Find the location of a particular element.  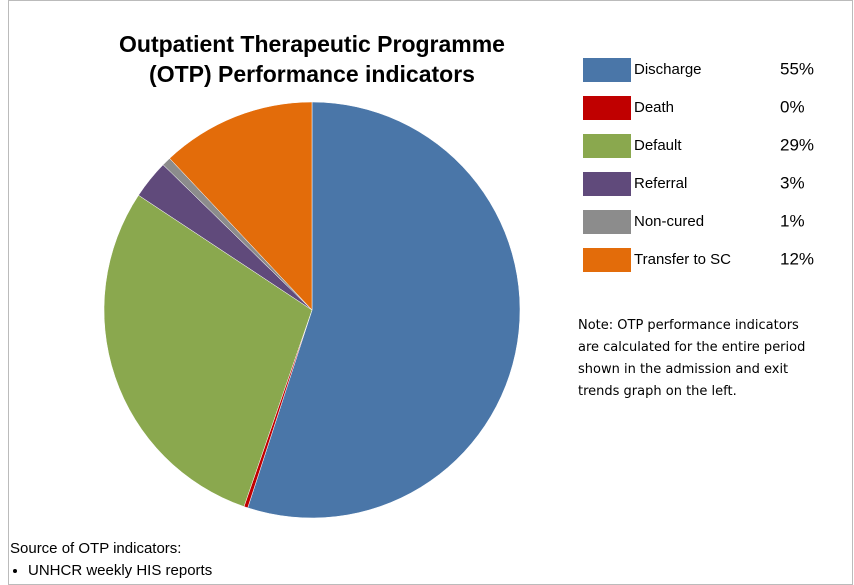

legend-label: Non-cured is located at coordinates (669, 221).